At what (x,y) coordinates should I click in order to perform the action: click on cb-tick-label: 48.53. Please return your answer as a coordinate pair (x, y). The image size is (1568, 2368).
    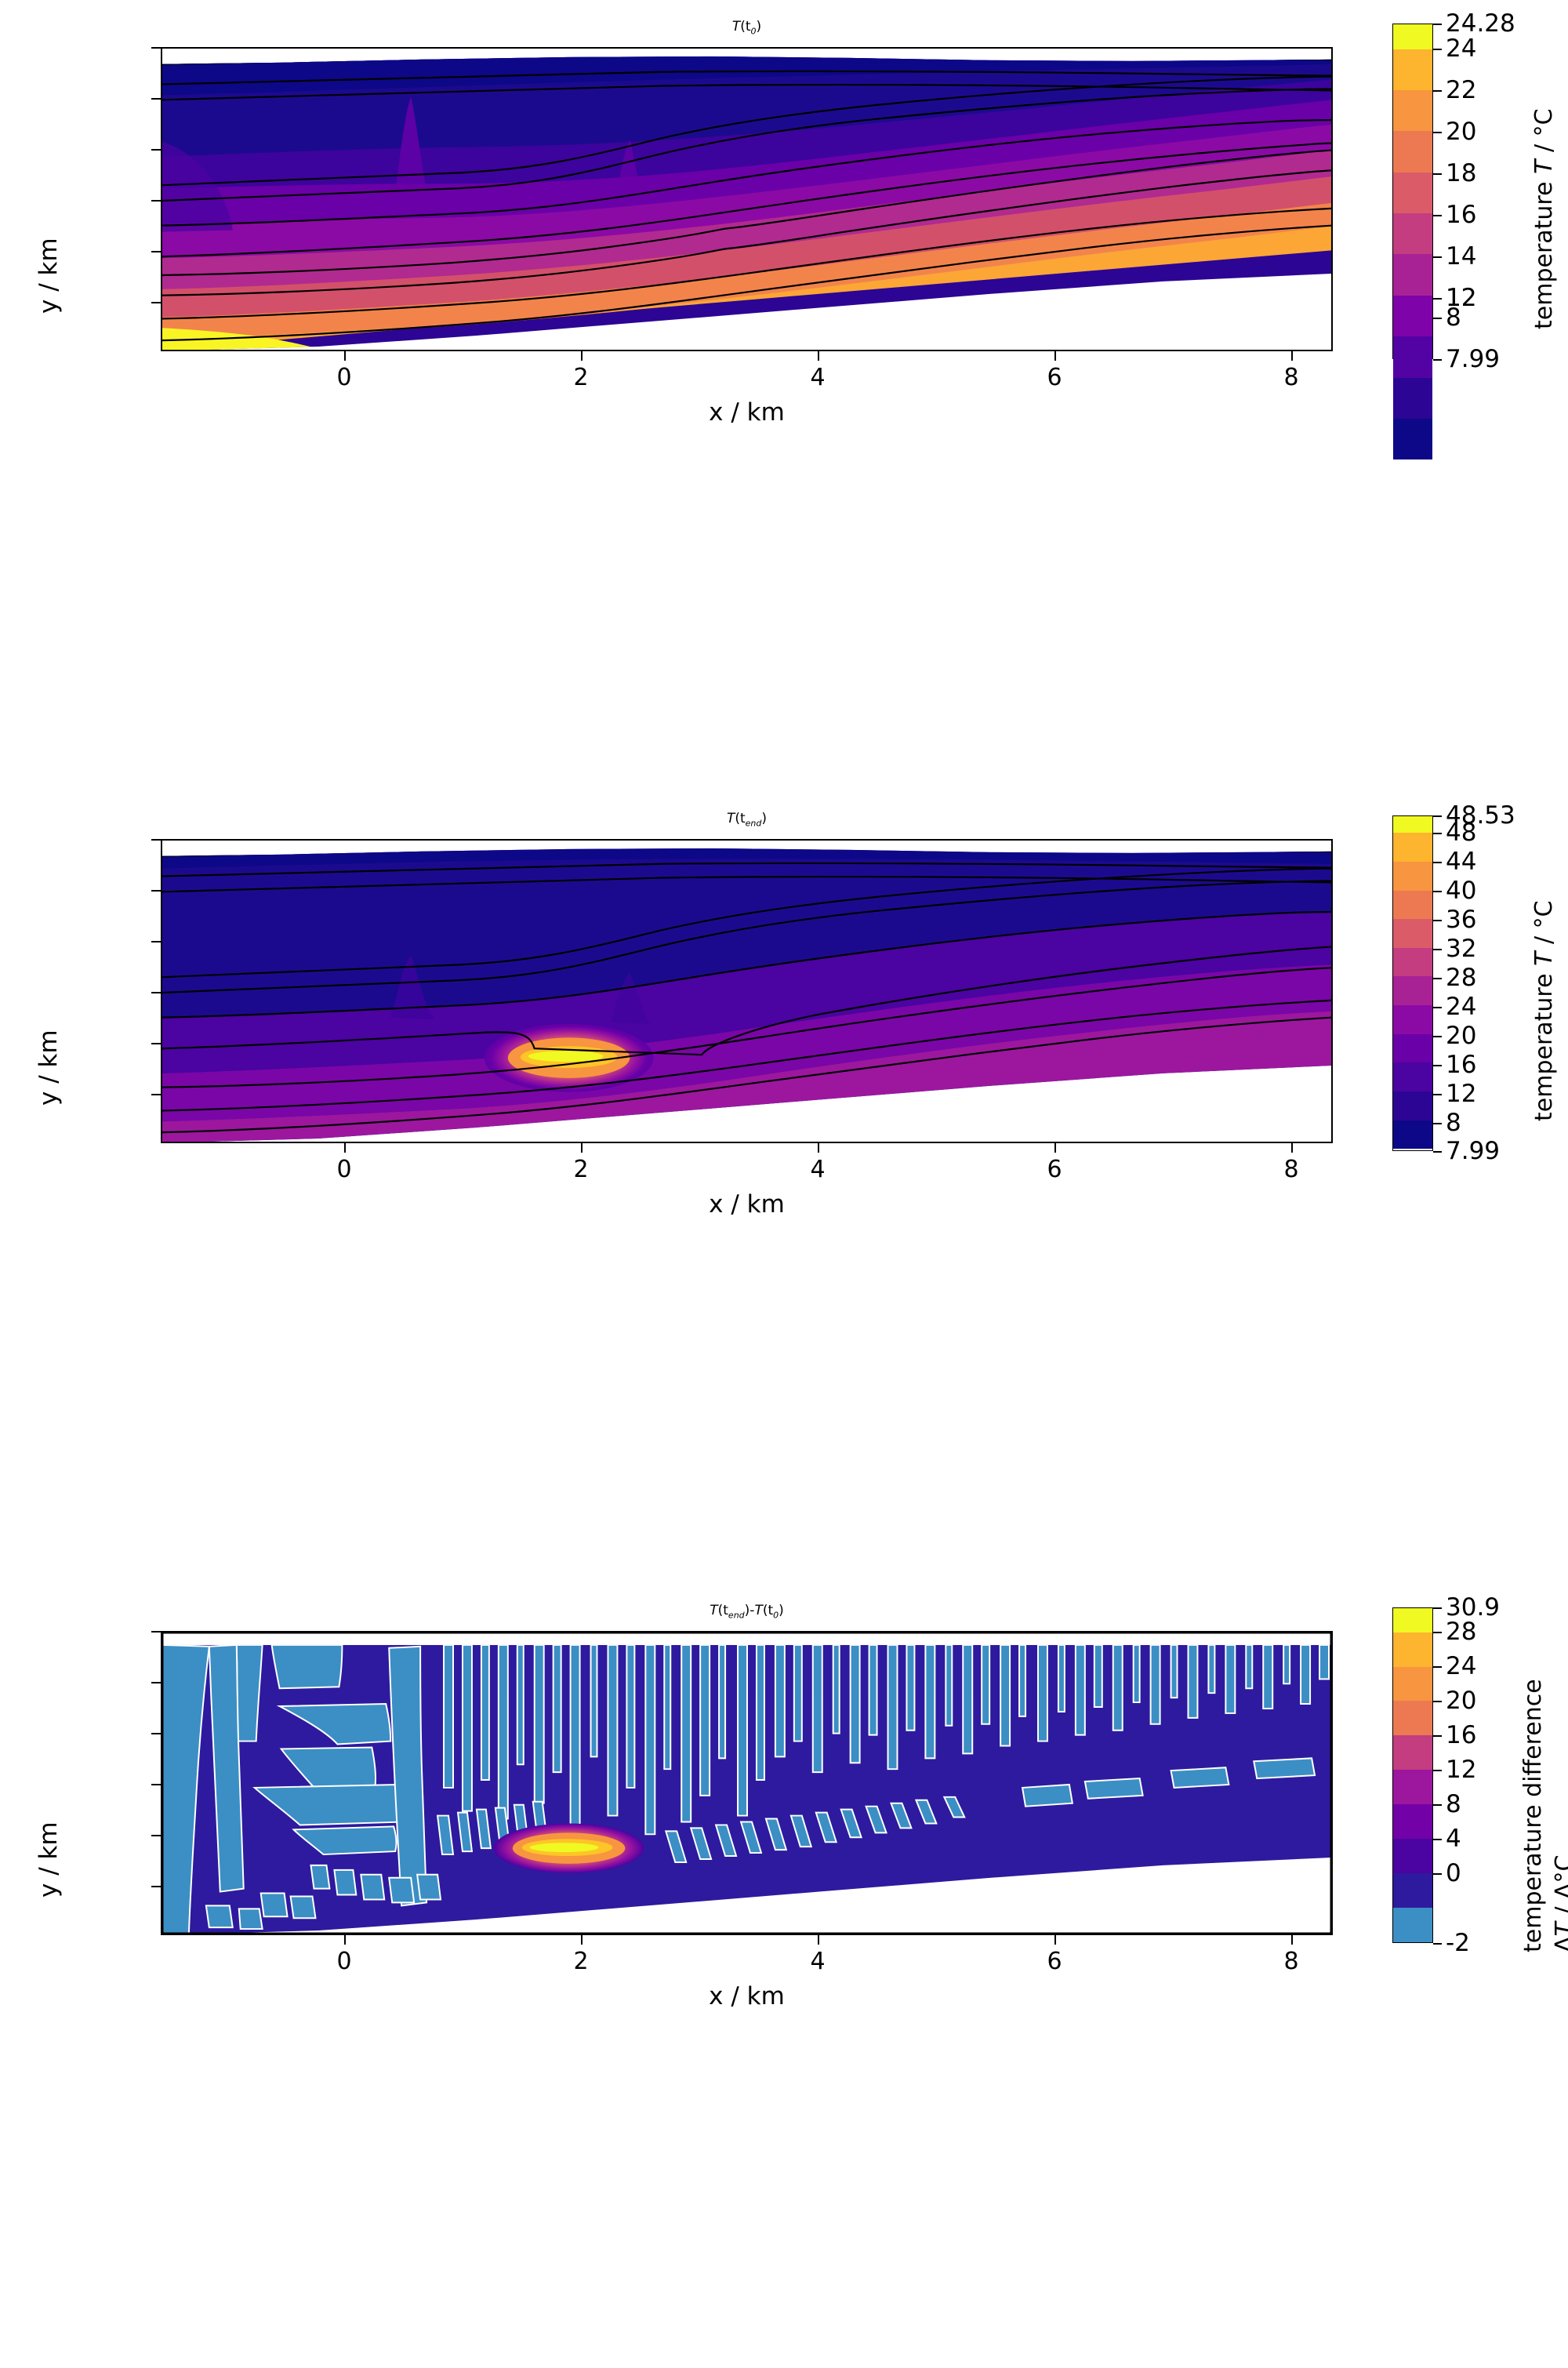
    Looking at the image, I should click on (1480, 816).